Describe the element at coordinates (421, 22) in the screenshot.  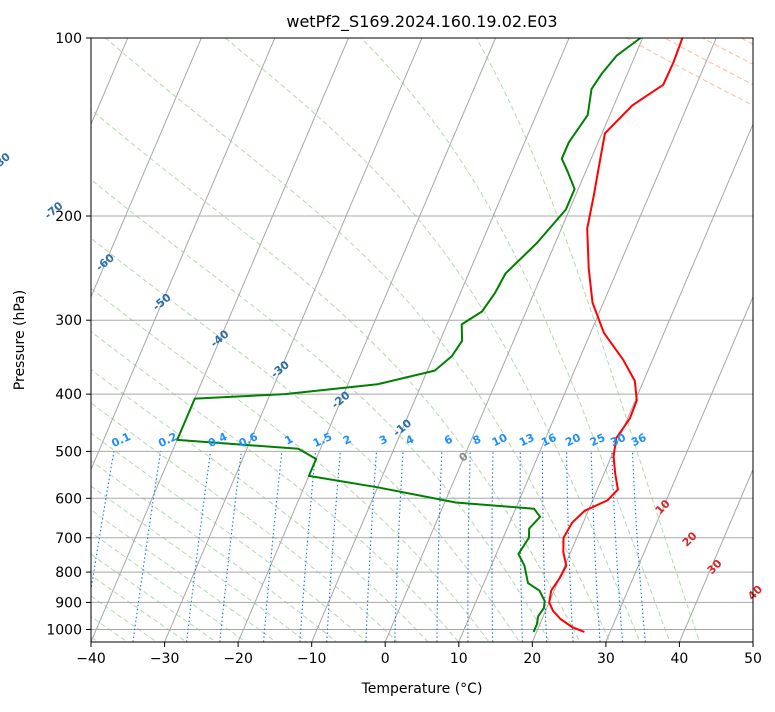
I see `chart-title: wetPf2_S169.2024.160.19.02.E03` at that location.